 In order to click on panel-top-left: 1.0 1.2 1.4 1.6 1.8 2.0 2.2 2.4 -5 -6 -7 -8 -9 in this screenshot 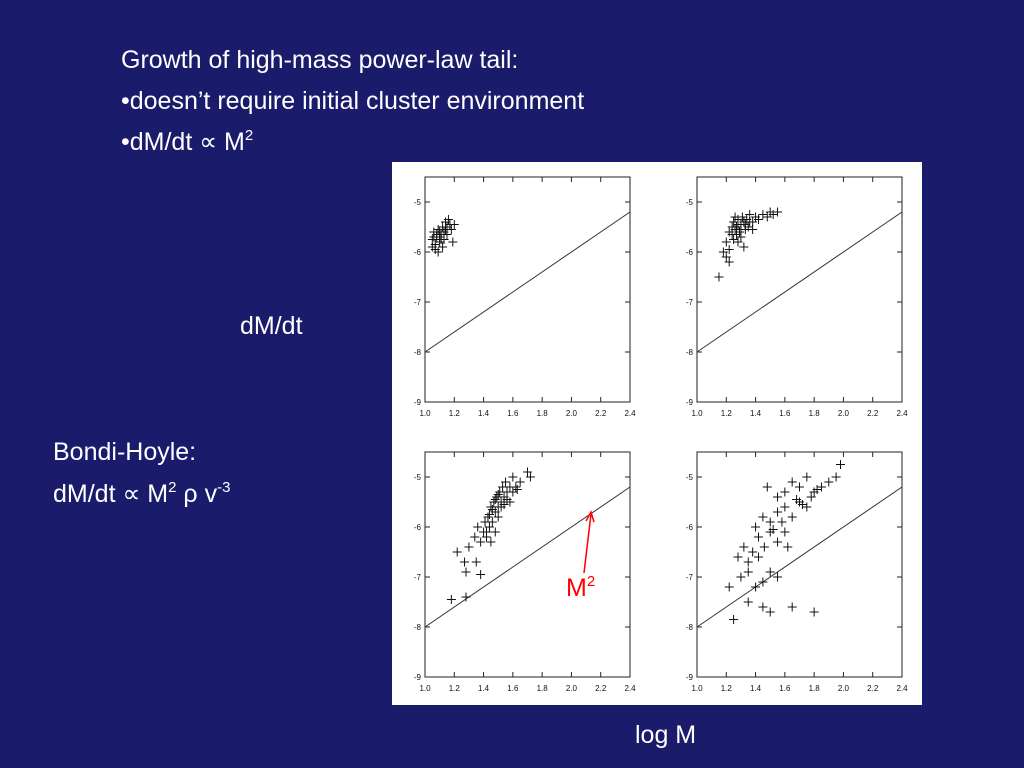, I will do `click(525, 297)`.